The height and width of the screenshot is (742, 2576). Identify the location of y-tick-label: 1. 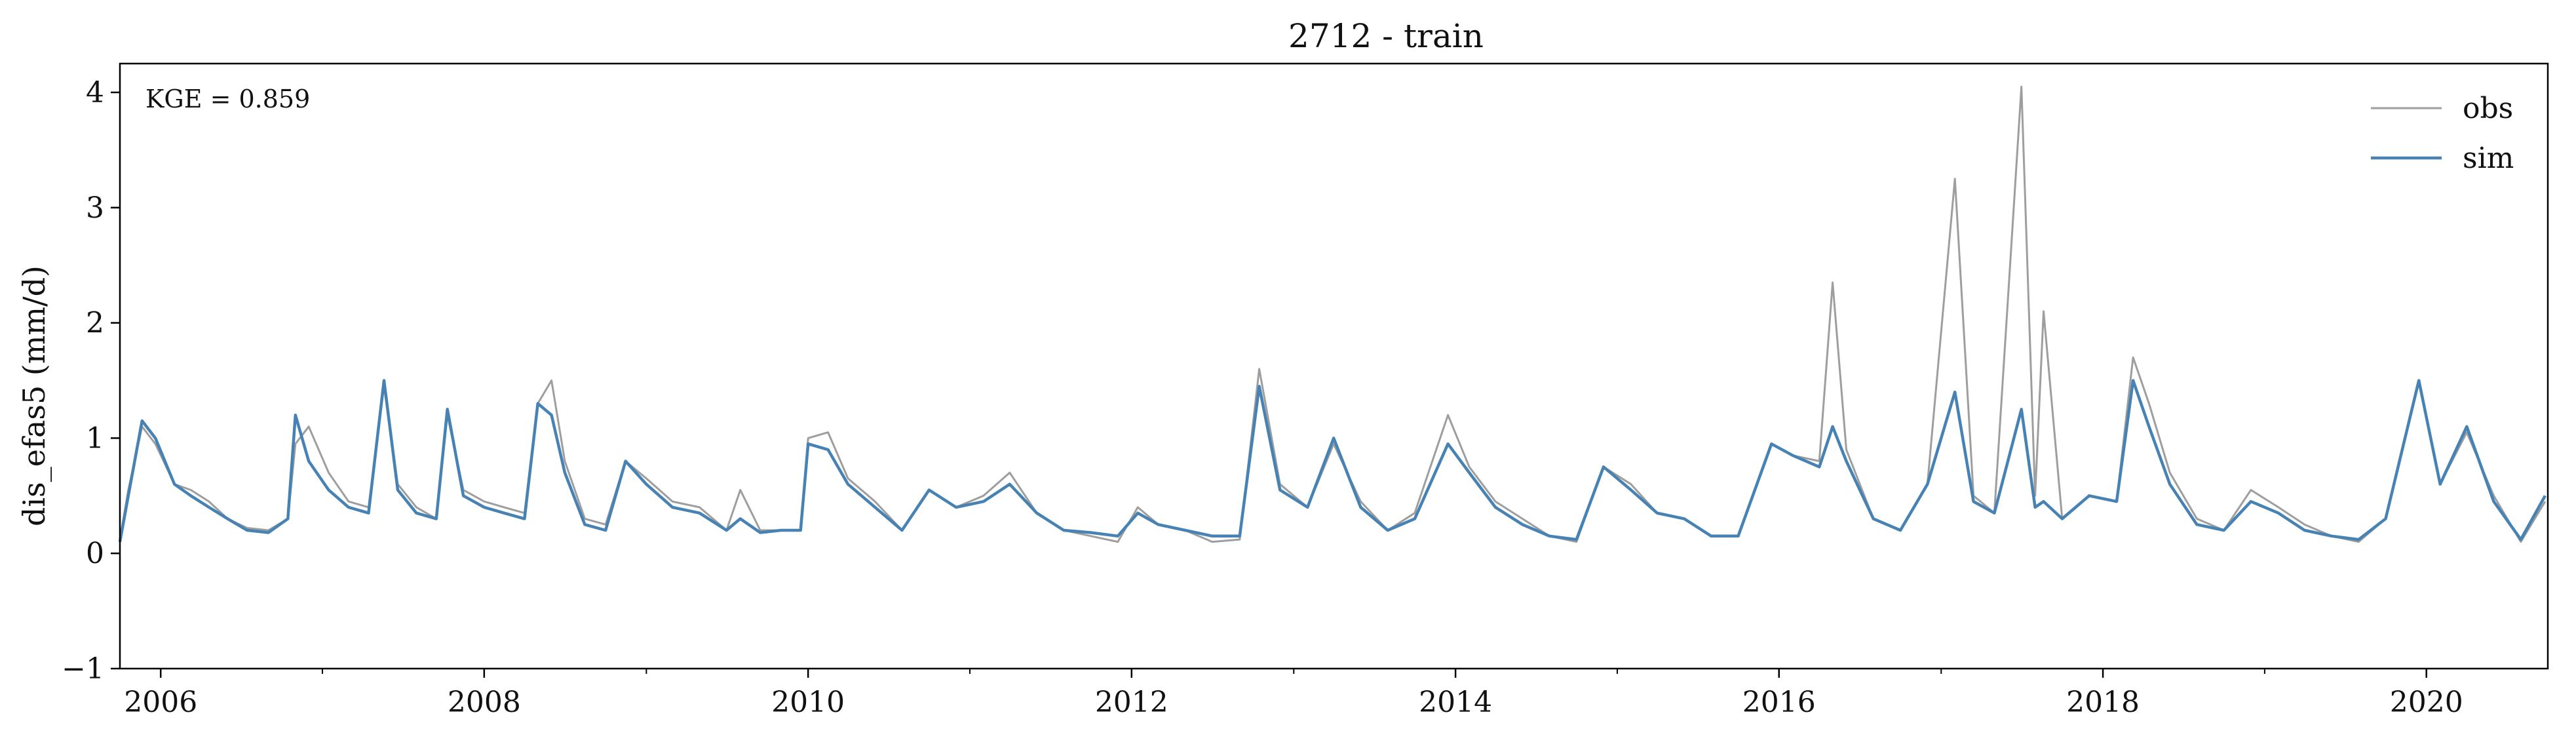
(95, 438).